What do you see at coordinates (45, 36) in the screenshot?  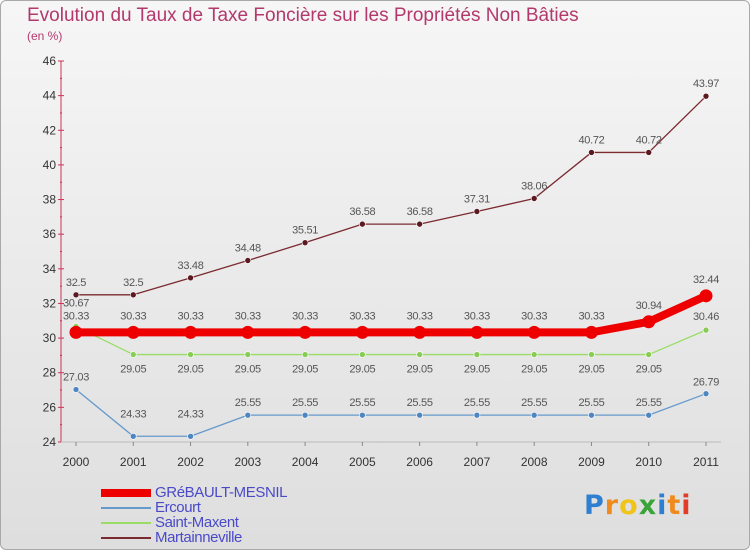 I see `chart-subtitle: (en %)` at bounding box center [45, 36].